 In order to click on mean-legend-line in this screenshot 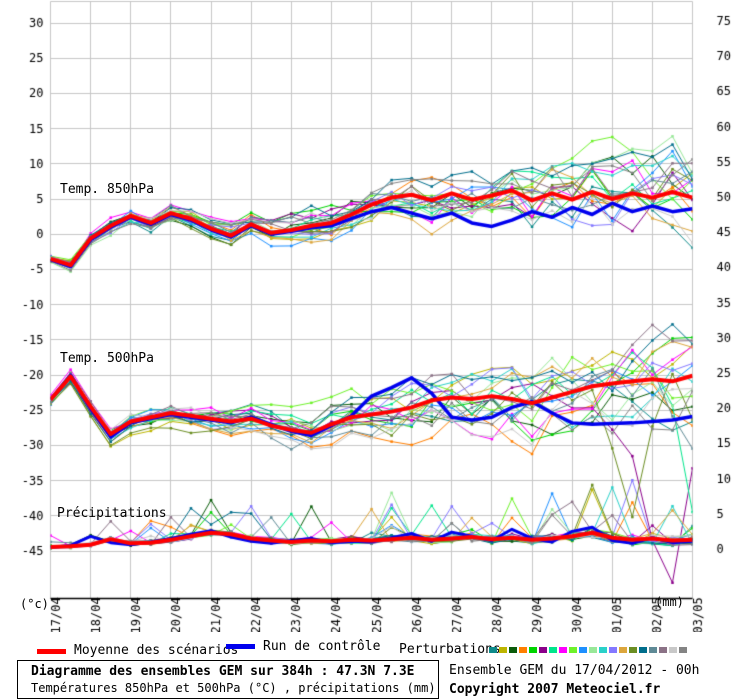, I will do `click(51, 651)`.